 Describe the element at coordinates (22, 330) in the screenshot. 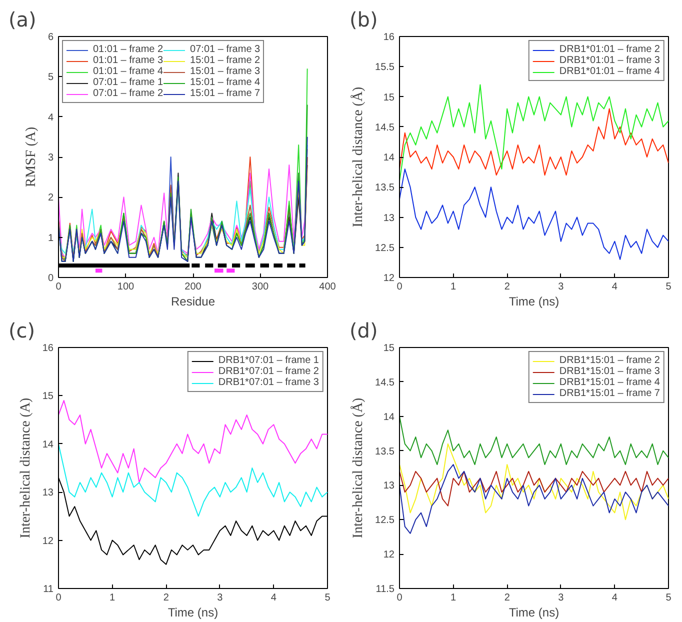

I see `chart-title: (c)` at that location.